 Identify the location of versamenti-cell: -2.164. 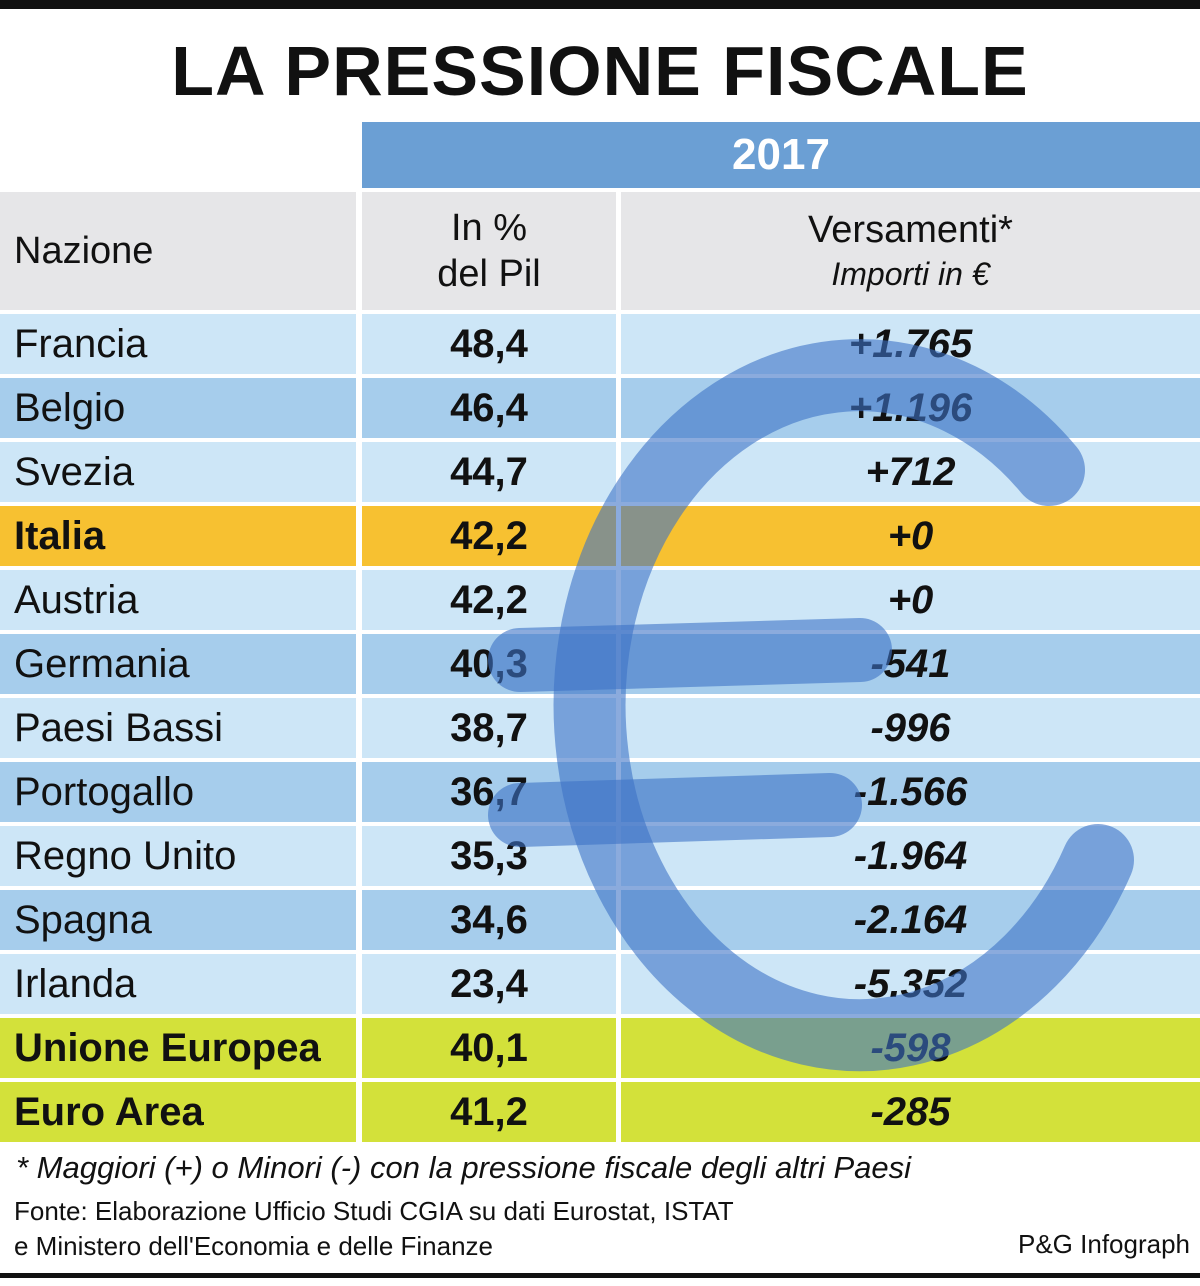
(910, 920).